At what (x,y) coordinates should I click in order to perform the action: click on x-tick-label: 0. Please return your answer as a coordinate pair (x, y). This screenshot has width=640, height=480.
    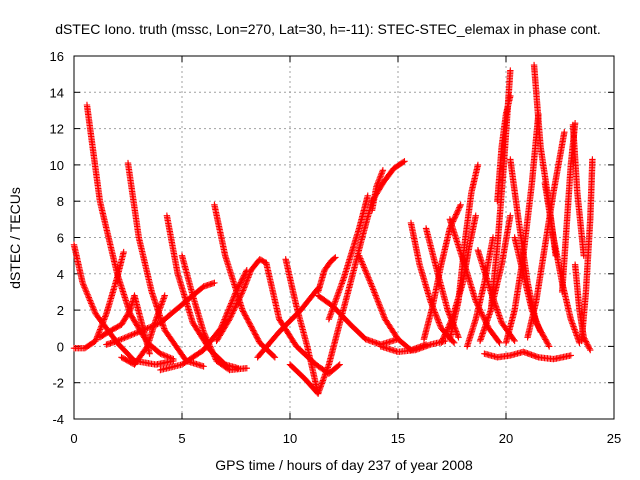
    Looking at the image, I should click on (73, 438).